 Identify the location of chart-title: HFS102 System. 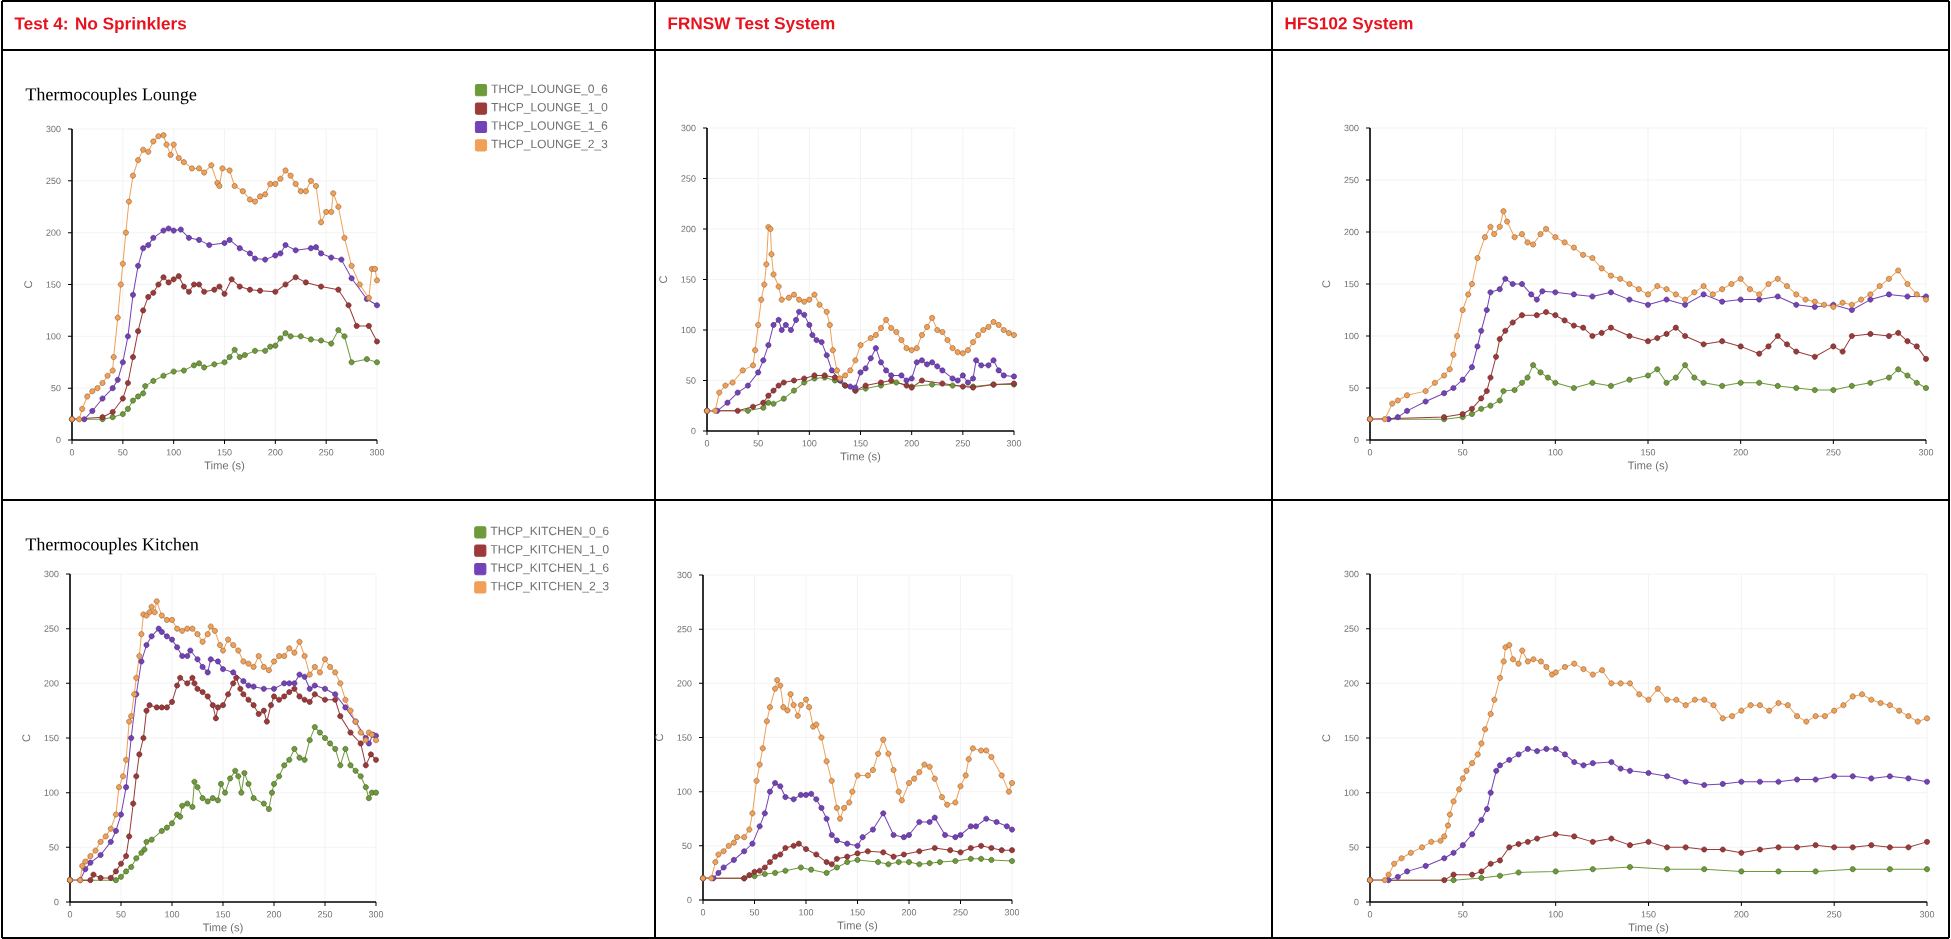
(1349, 25).